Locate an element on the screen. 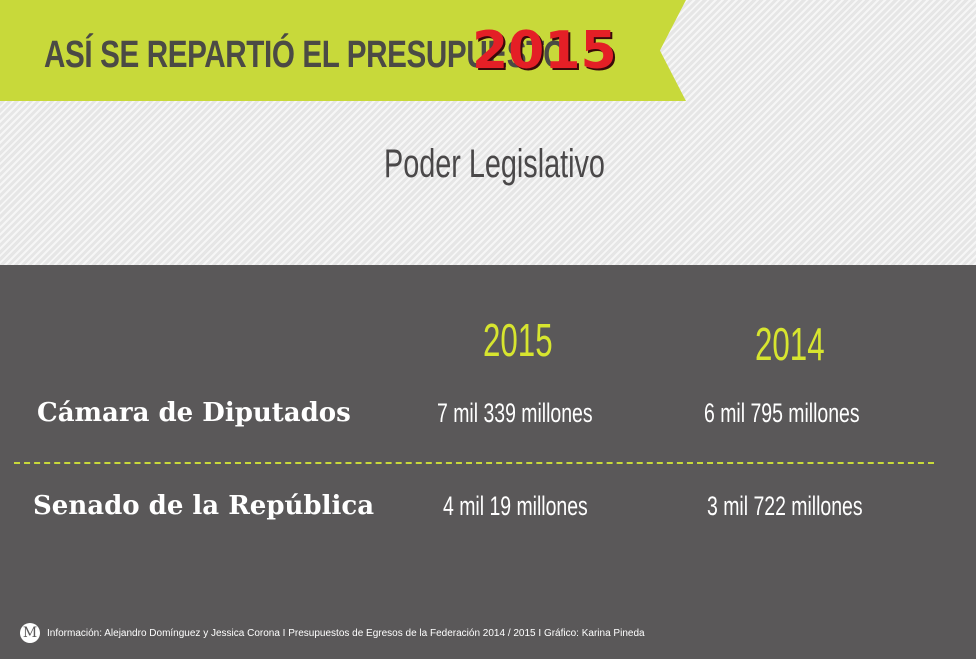 This screenshot has width=976, height=659. row-divider is located at coordinates (474, 463).